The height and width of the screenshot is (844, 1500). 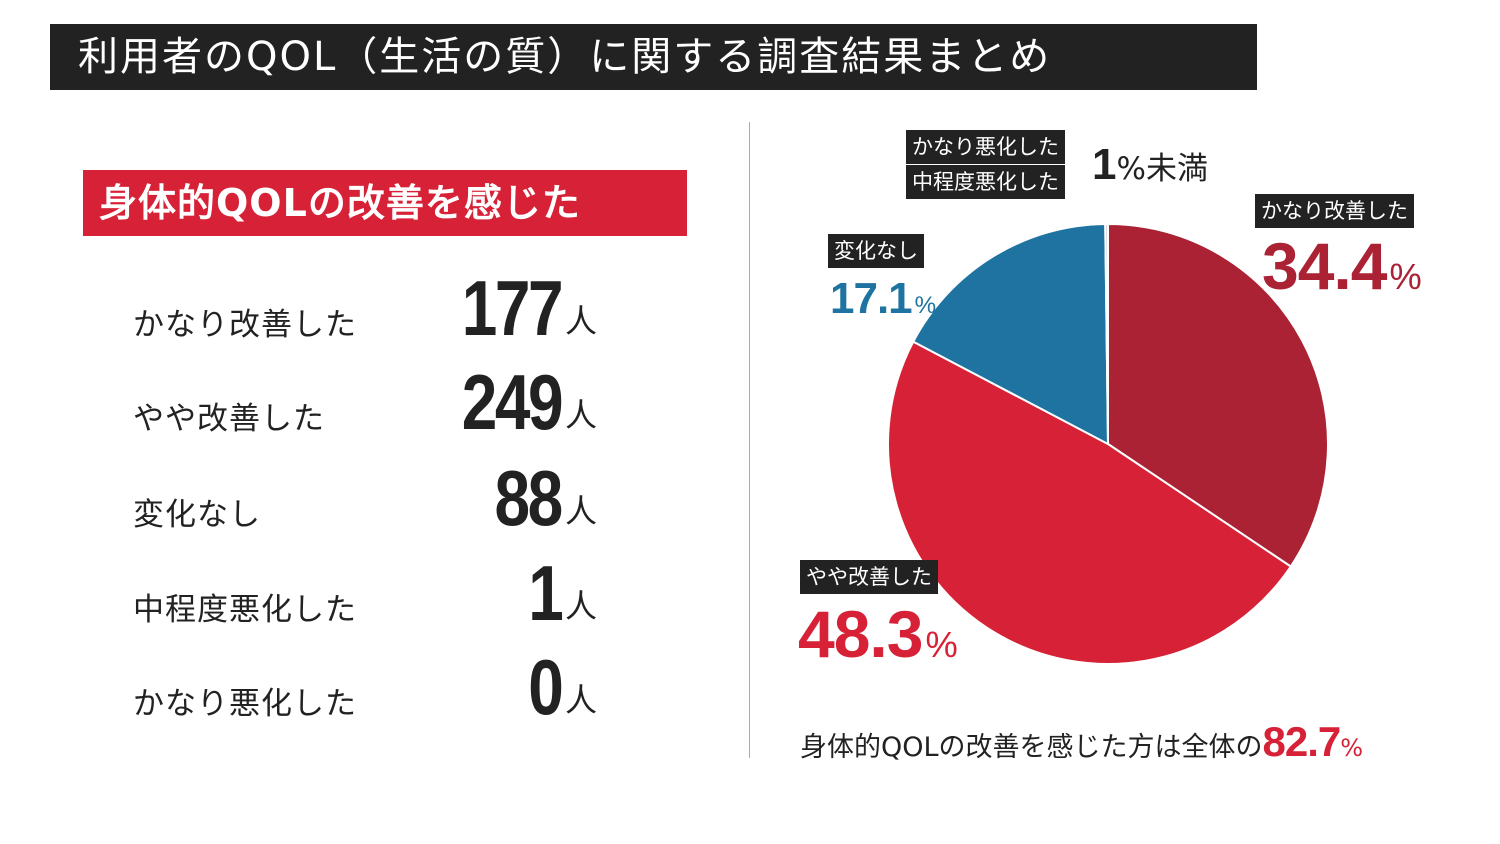 What do you see at coordinates (385, 203) in the screenshot?
I see `section-label: 身体的QOLの改善を感じた` at bounding box center [385, 203].